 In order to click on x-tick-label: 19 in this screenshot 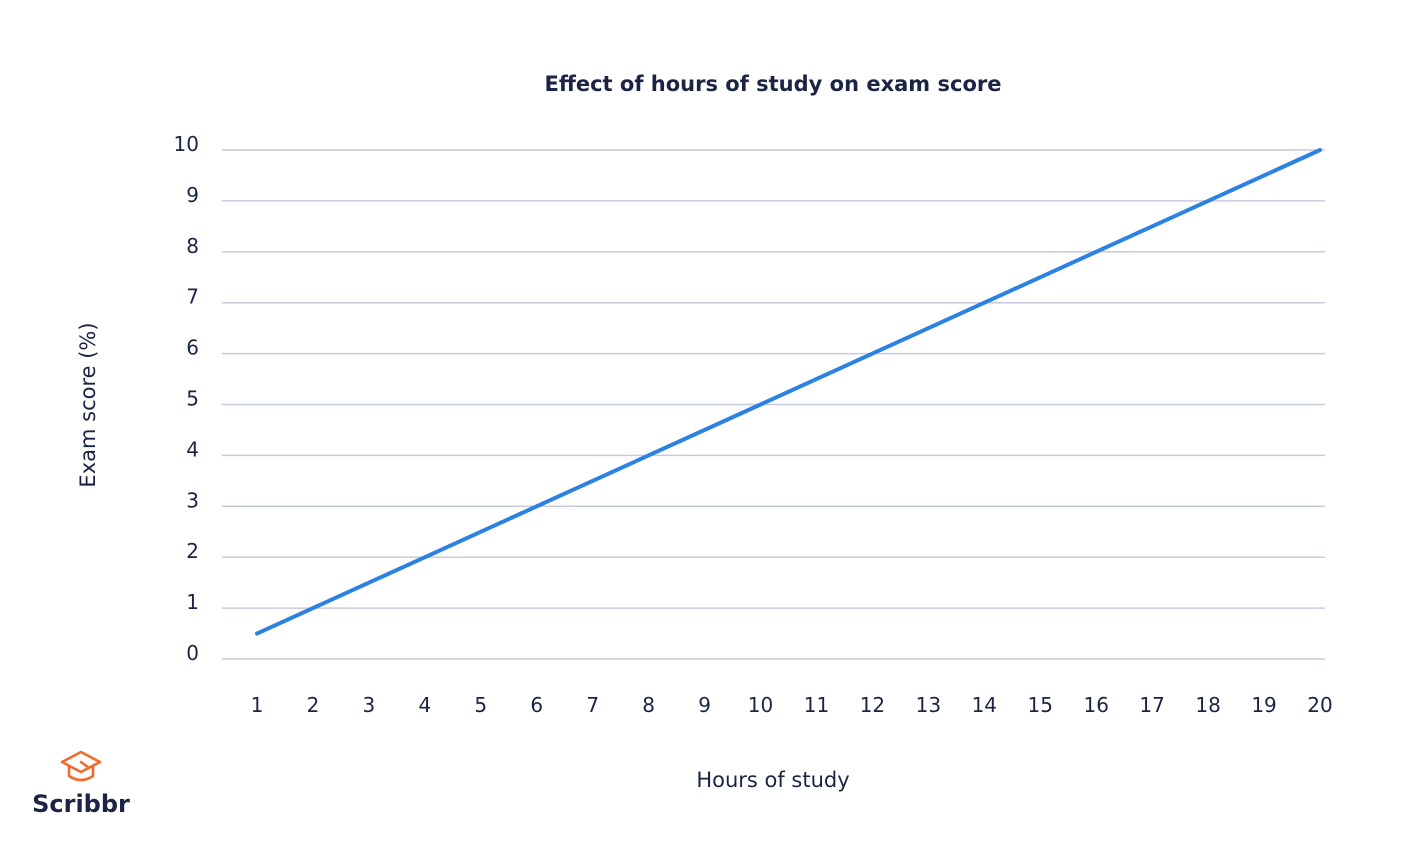, I will do `click(1263, 705)`.